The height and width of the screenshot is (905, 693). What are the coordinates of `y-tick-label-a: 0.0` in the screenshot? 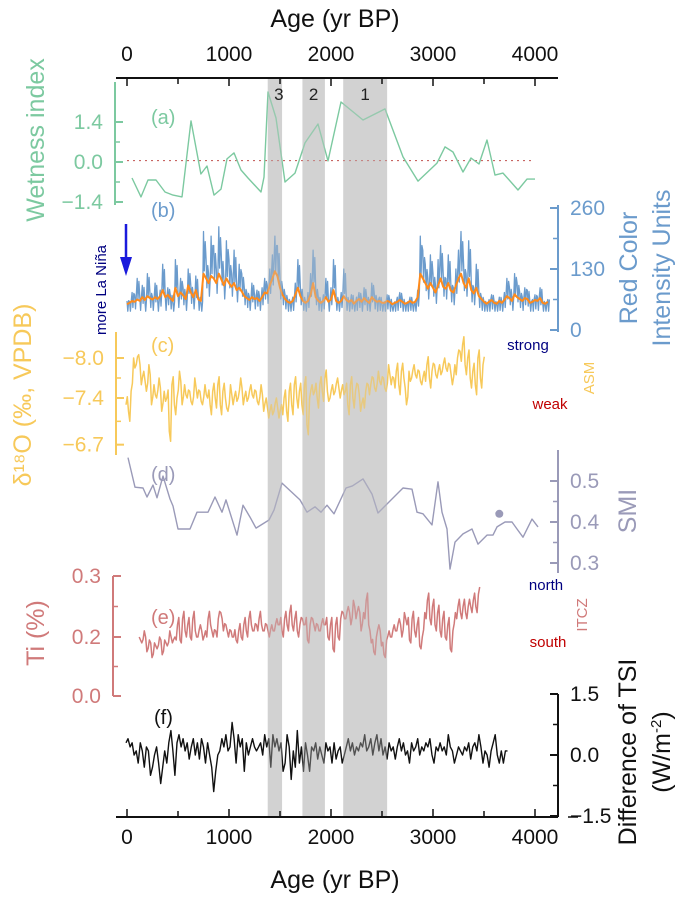 It's located at (88, 162).